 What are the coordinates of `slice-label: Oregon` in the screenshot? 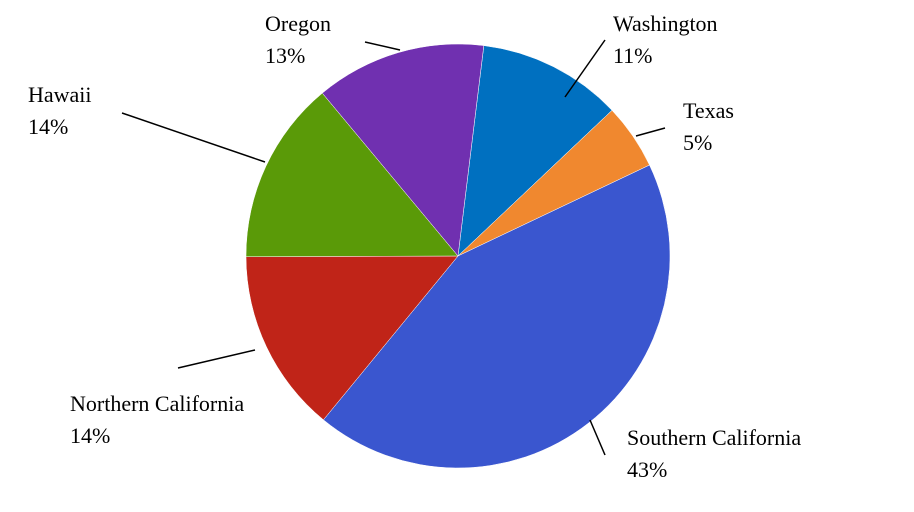 It's located at (298, 23).